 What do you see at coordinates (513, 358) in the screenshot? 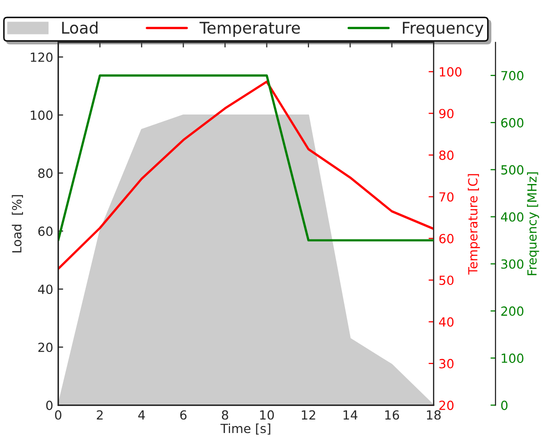
I see `y3-tick-label: 100` at bounding box center [513, 358].